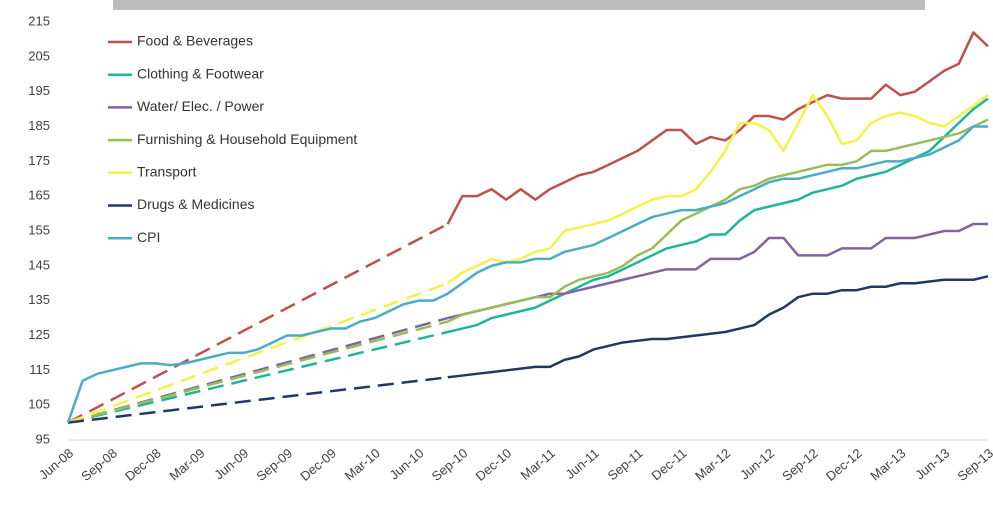 The height and width of the screenshot is (506, 993). What do you see at coordinates (56, 463) in the screenshot?
I see `x-tick-label: Jun-08` at bounding box center [56, 463].